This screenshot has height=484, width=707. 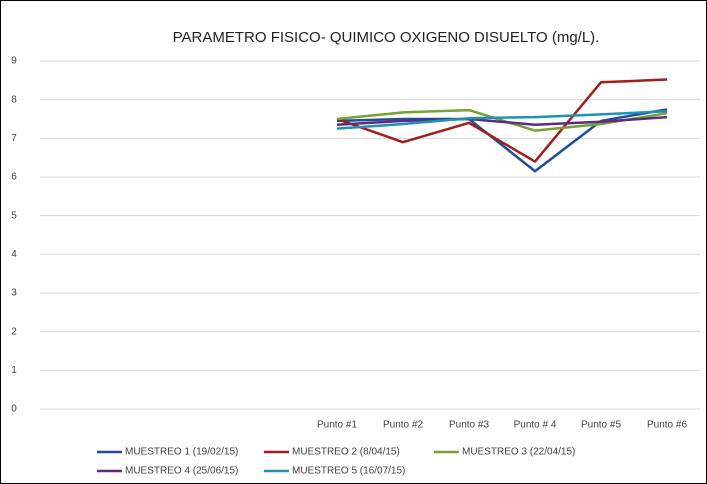 I want to click on x-tick-label: Punto #1, so click(x=337, y=425).